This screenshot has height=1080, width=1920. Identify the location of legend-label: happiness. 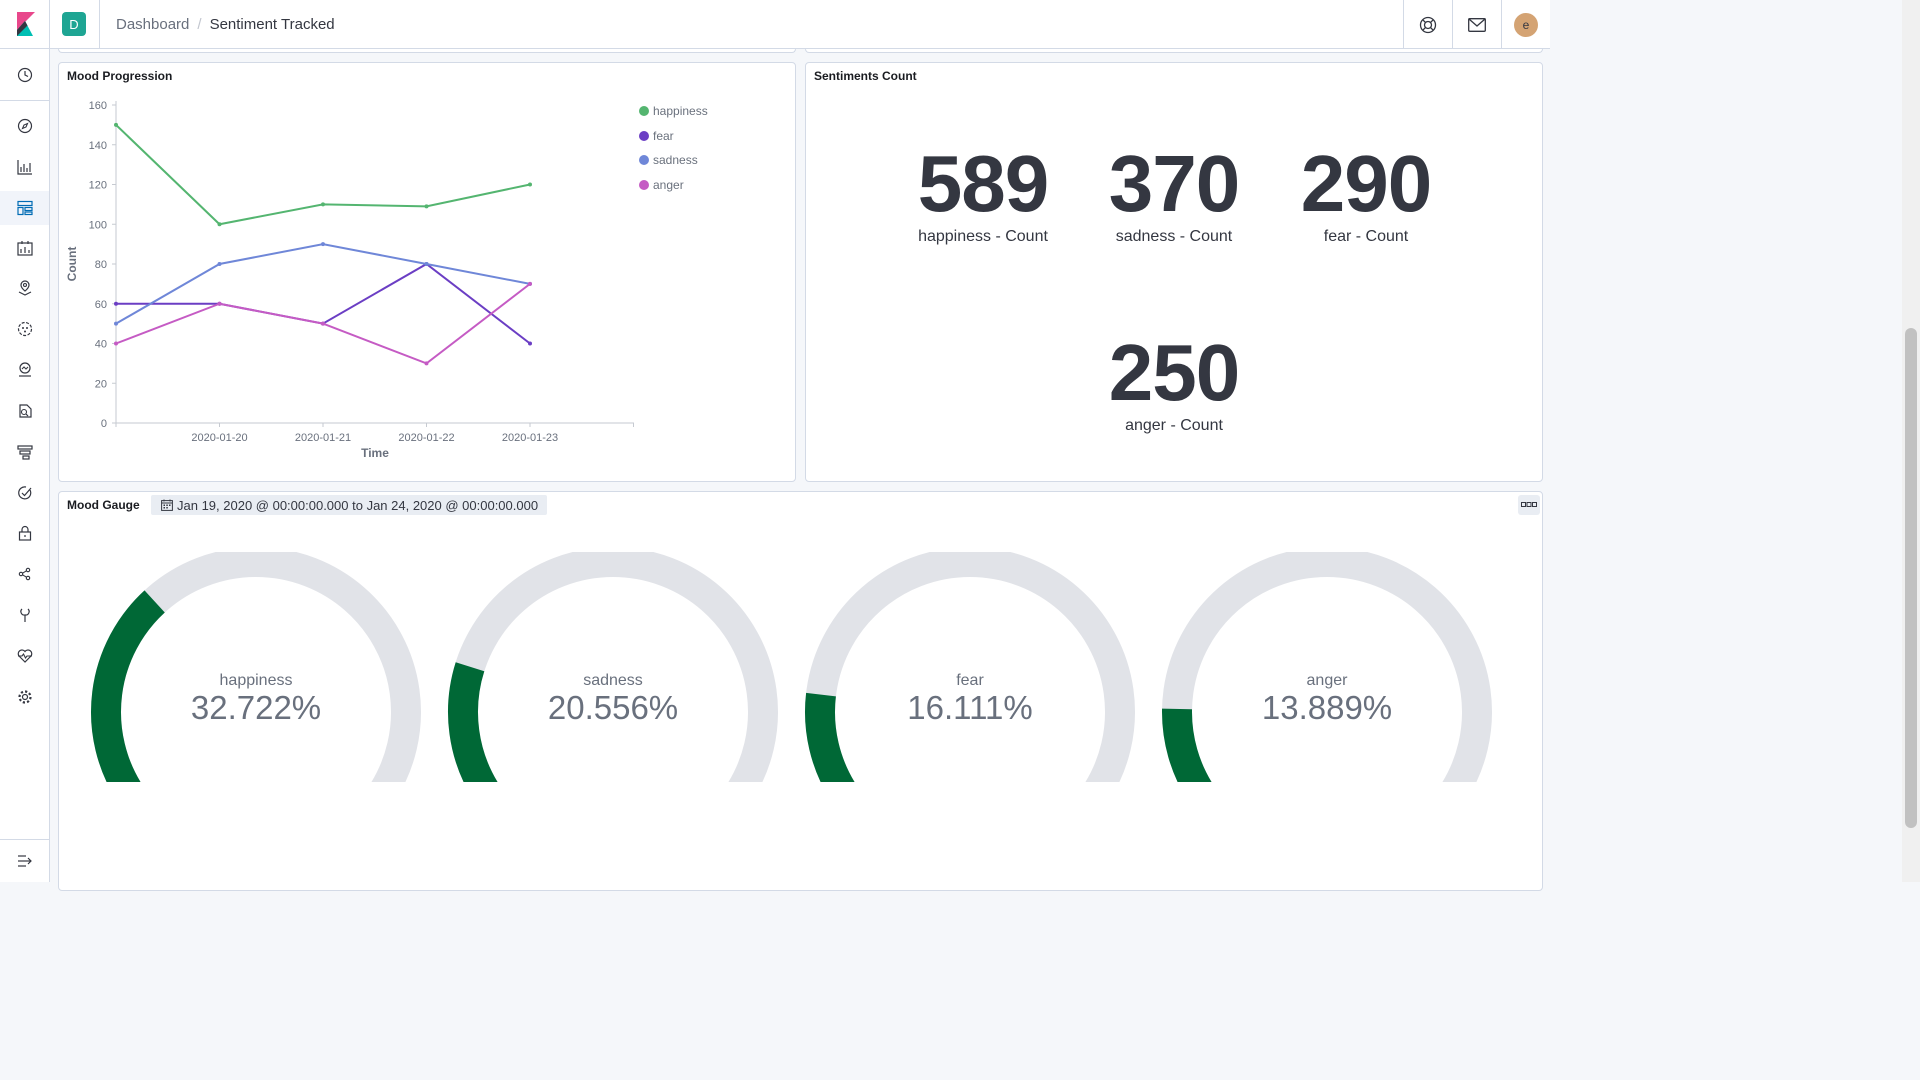
(680, 111).